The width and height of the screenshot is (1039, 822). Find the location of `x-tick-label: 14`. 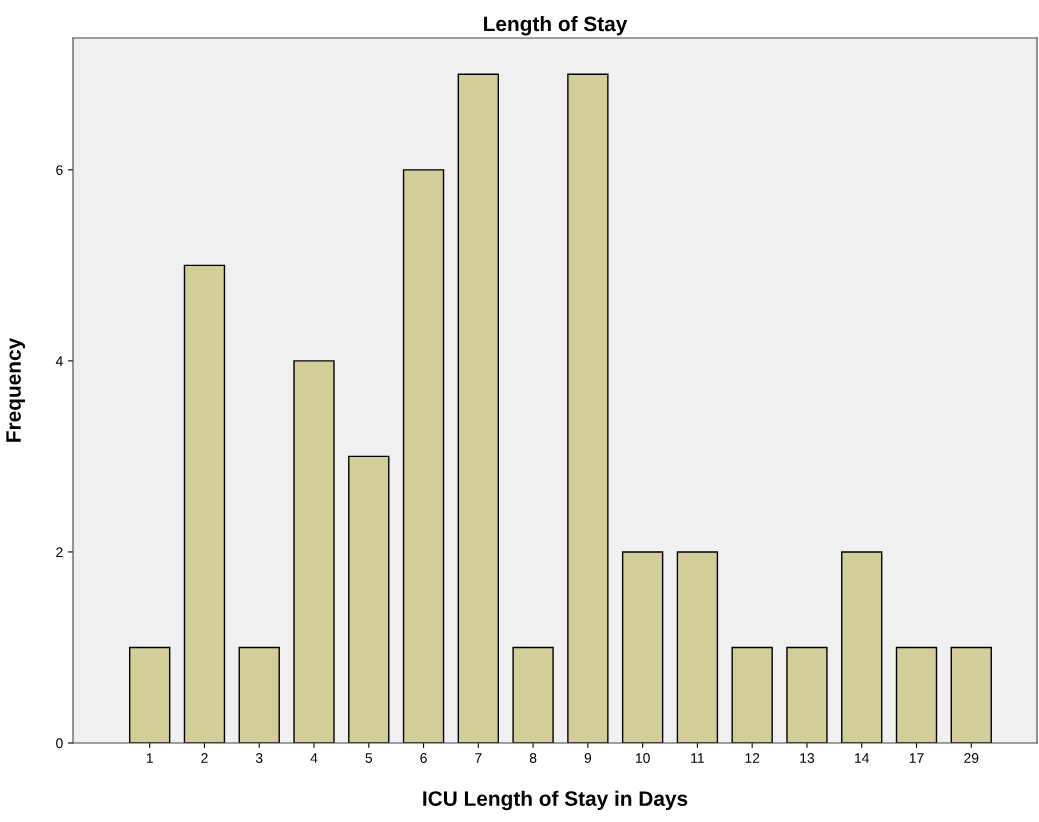

x-tick-label: 14 is located at coordinates (862, 758).